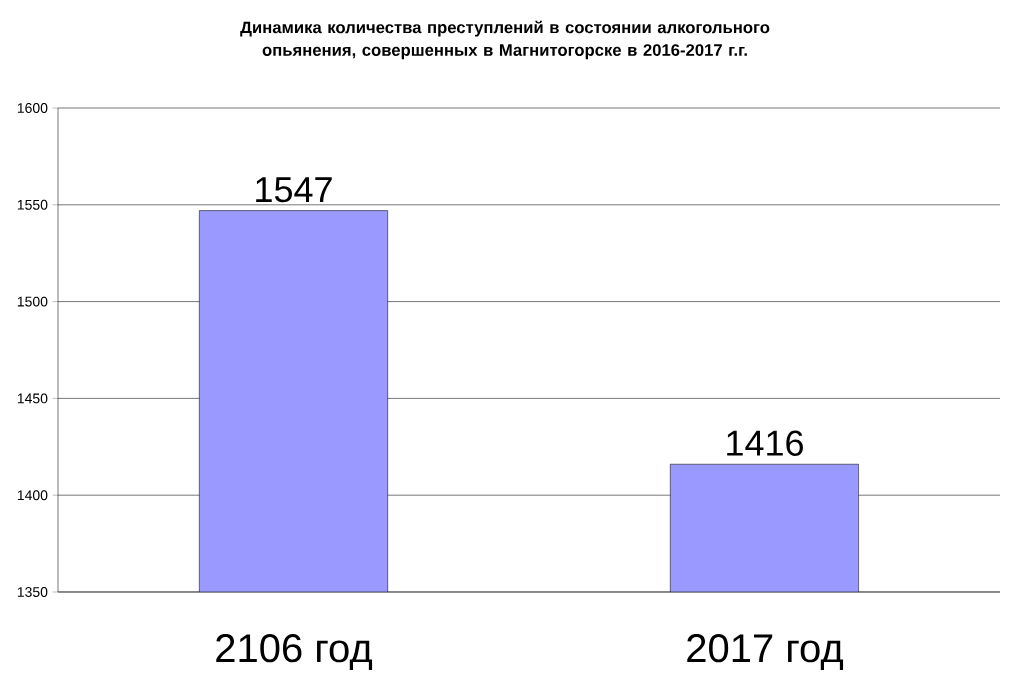  What do you see at coordinates (32, 398) in the screenshot?
I see `y-tick-label: 1450` at bounding box center [32, 398].